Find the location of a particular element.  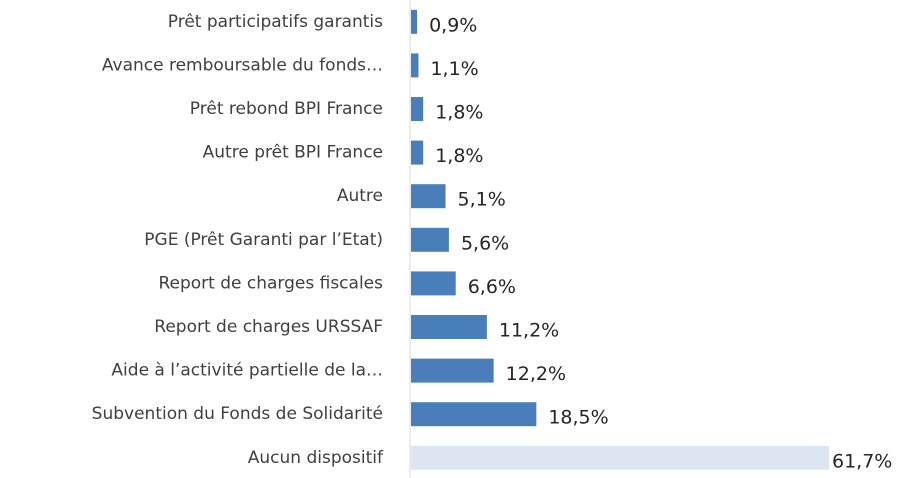

category-label: Aucun dispositif is located at coordinates (316, 458).